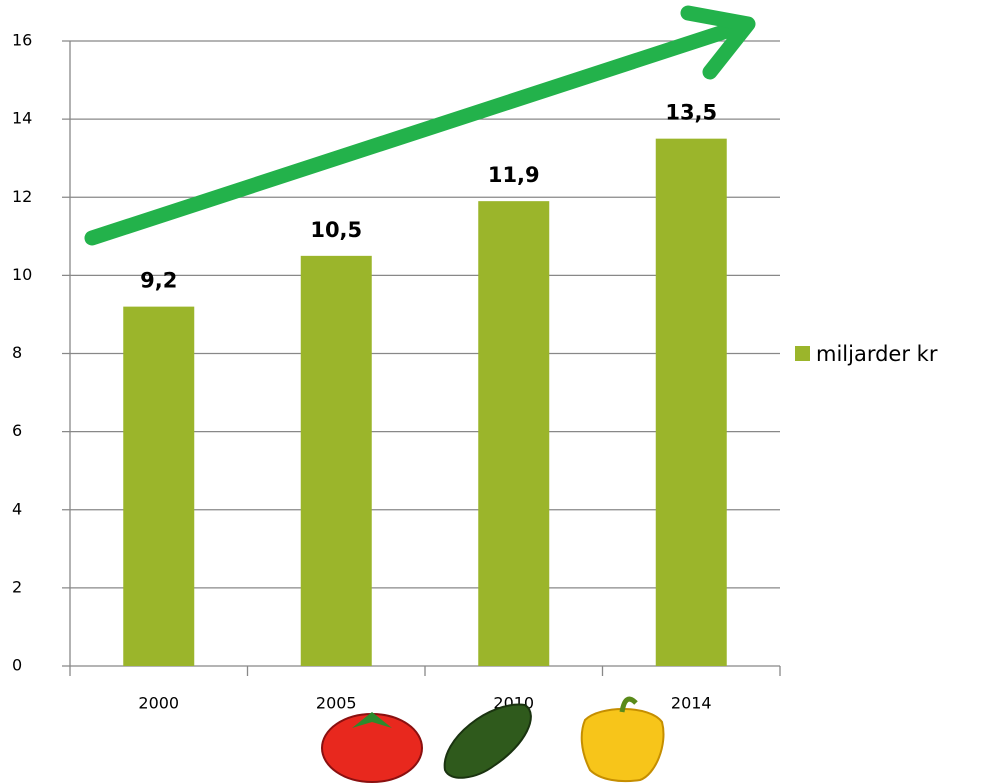 The image size is (983, 783). I want to click on y-tick-label: 16, so click(22, 40).